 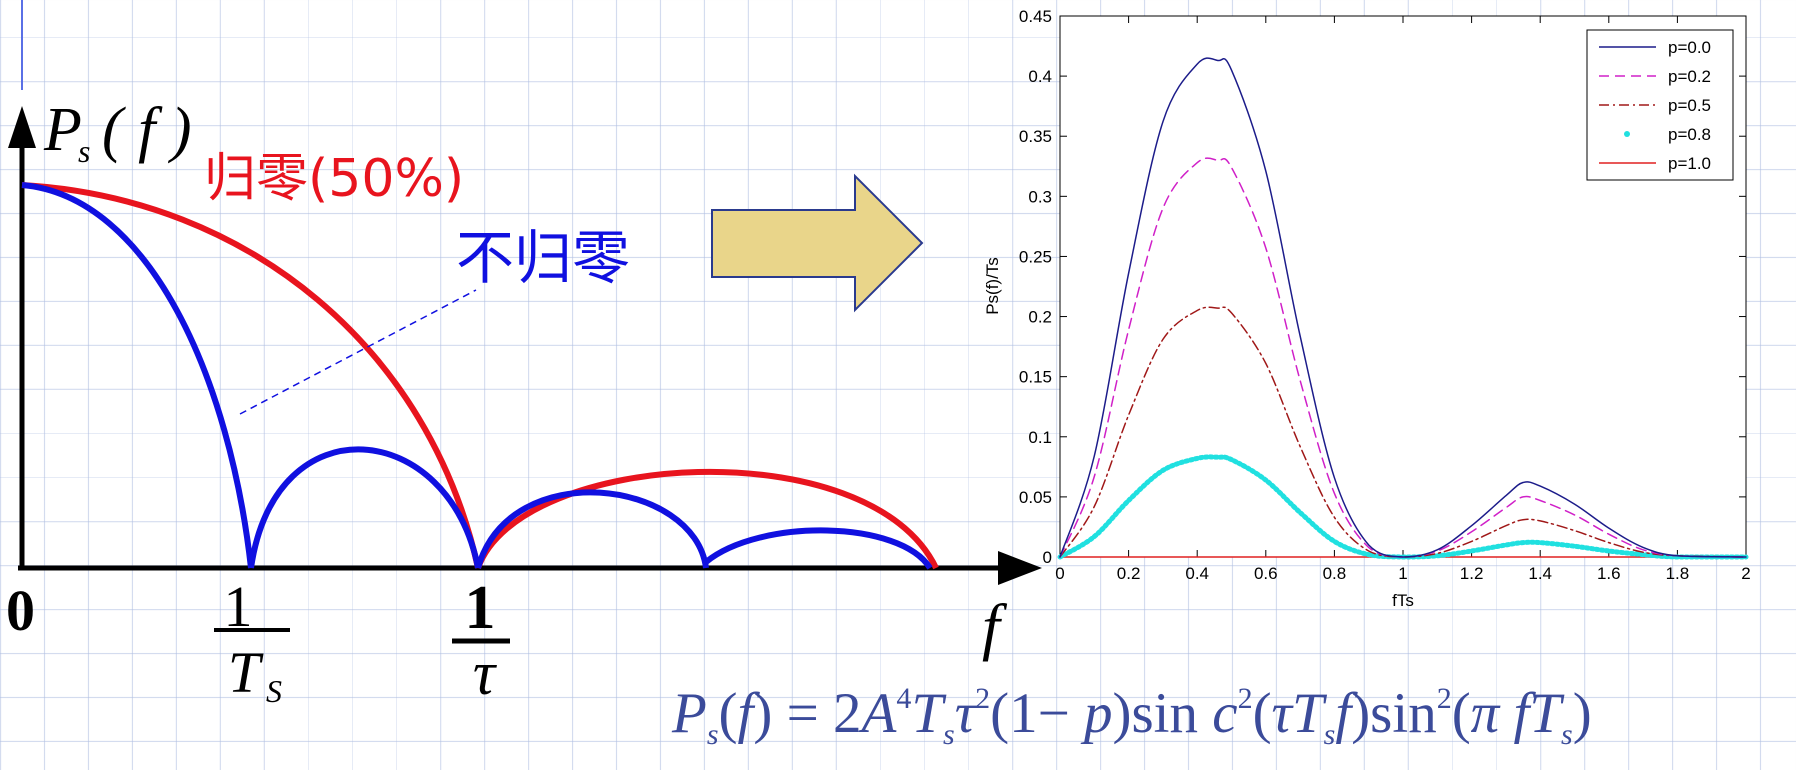 What do you see at coordinates (1040, 196) in the screenshot?
I see `y-tick-label: 0.3` at bounding box center [1040, 196].